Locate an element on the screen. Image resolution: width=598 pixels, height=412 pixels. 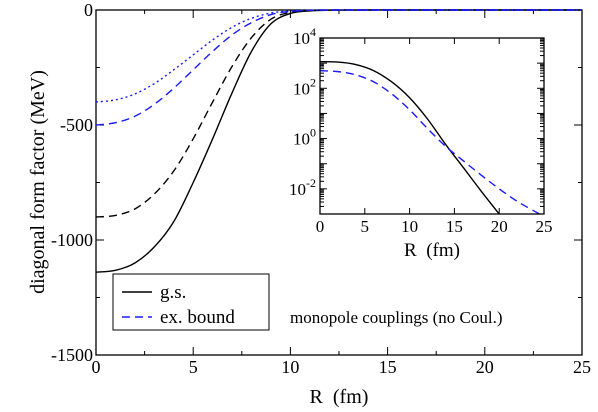
inset-y-tick-label: 10⁴ is located at coordinates (304, 36).